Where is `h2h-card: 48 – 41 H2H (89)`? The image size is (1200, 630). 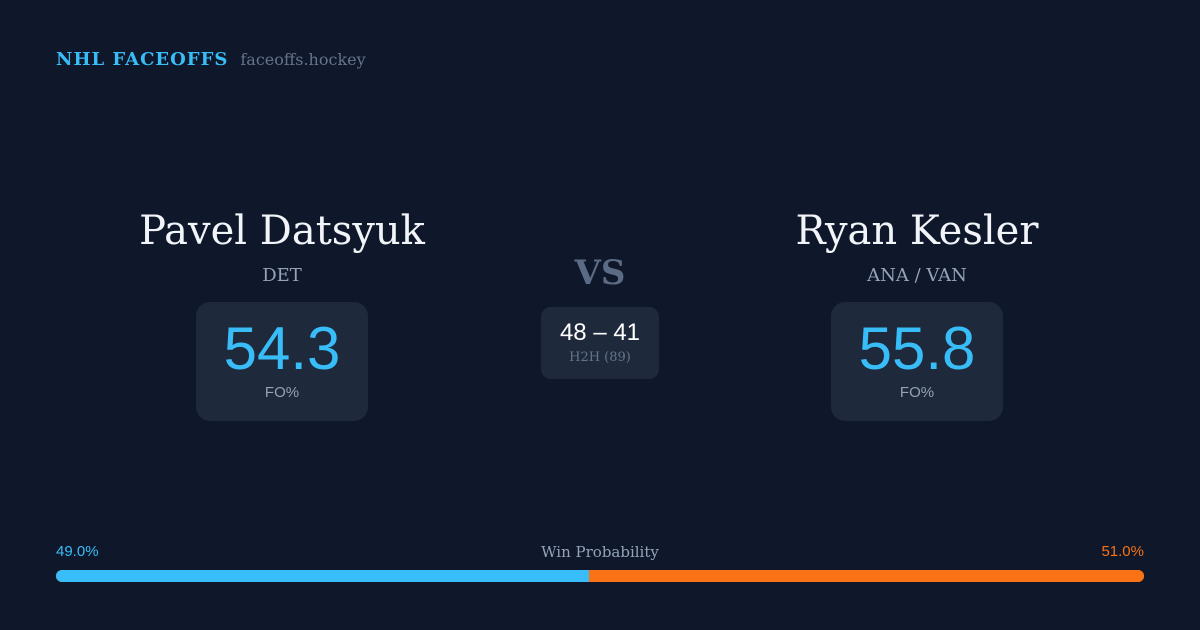 h2h-card: 48 – 41 H2H (89) is located at coordinates (600, 343).